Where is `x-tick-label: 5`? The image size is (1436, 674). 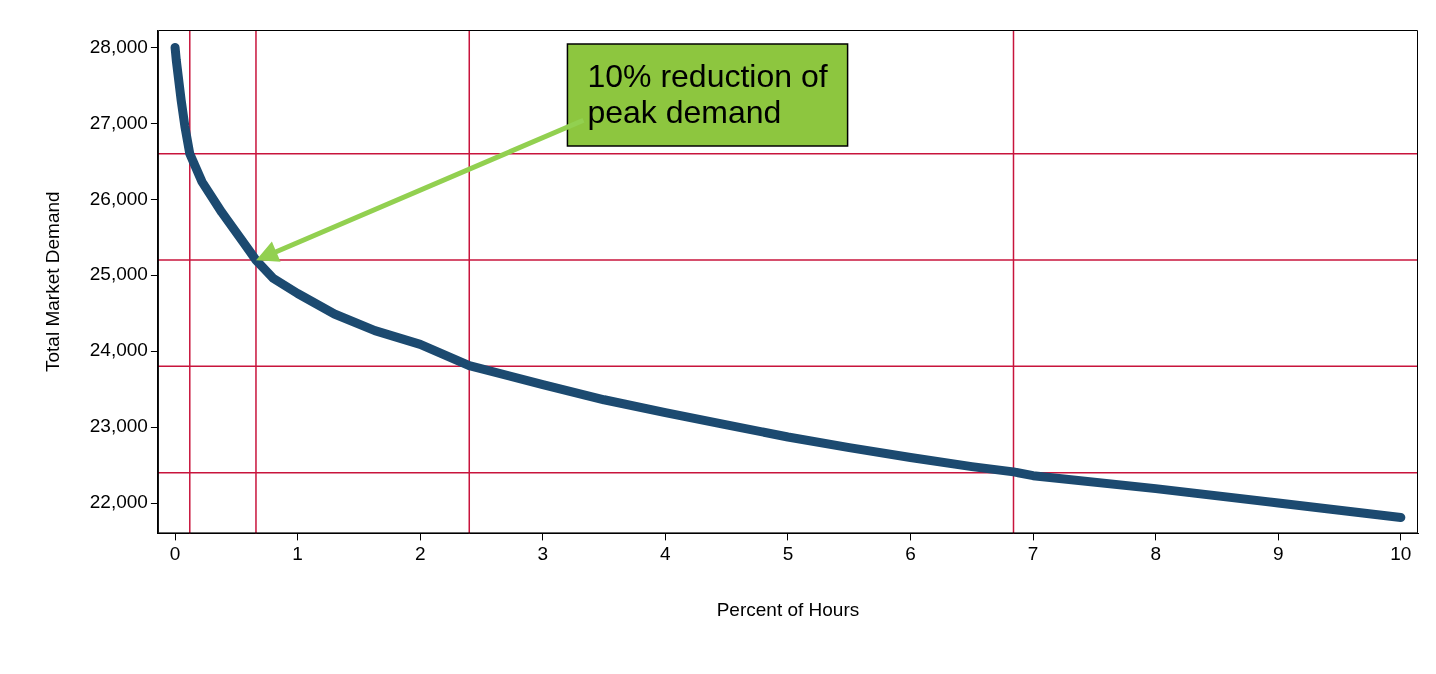
x-tick-label: 5 is located at coordinates (788, 554).